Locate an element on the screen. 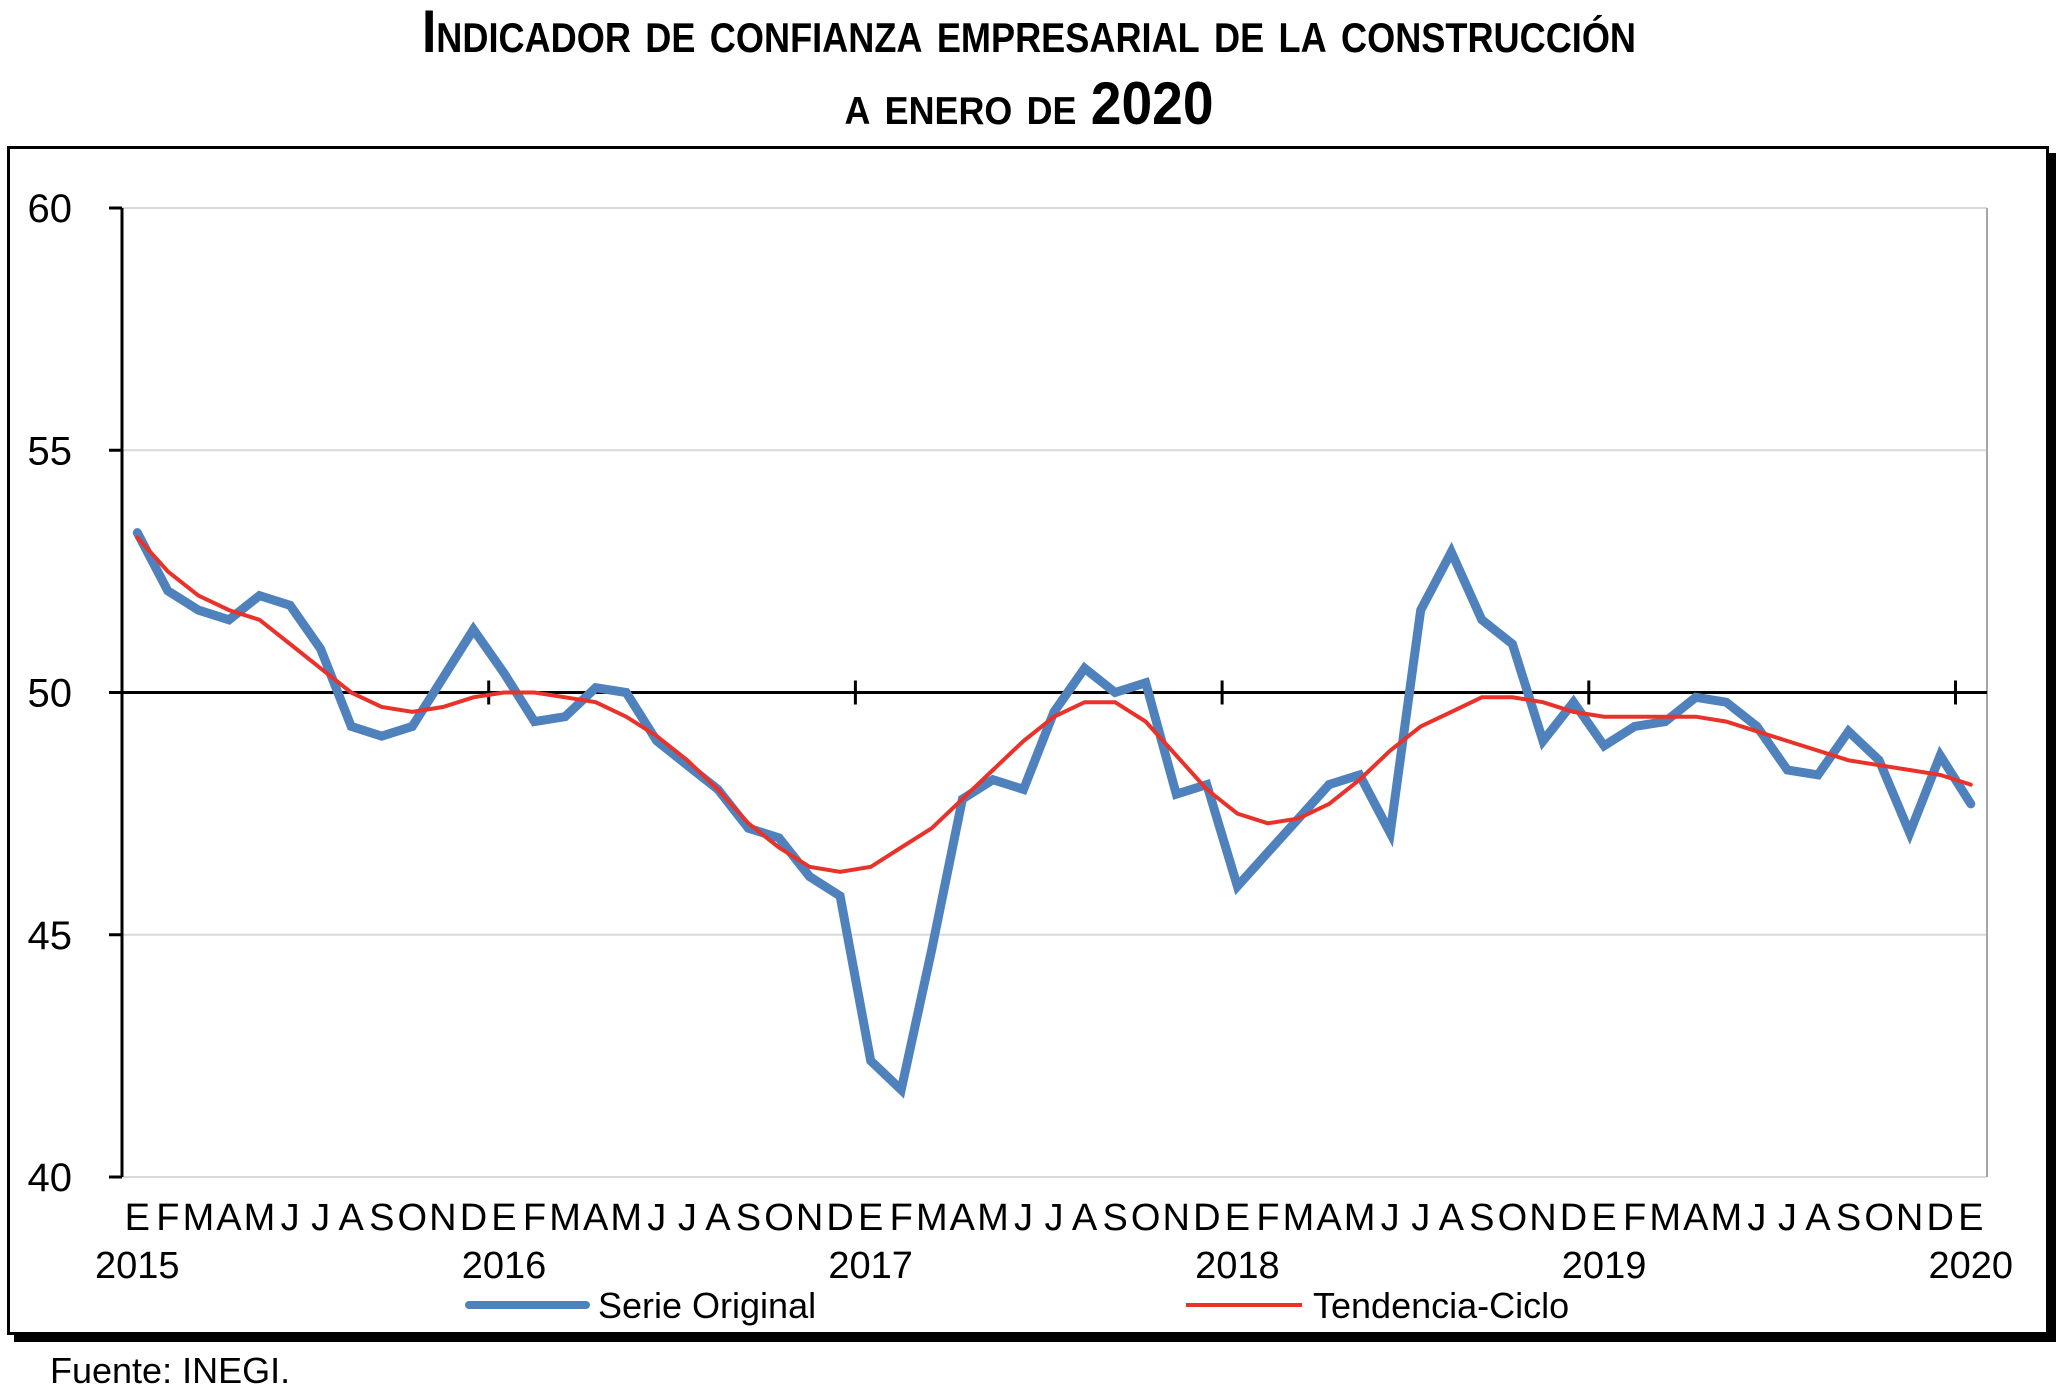  y-tick-labels: 40 45 50 55 60 is located at coordinates (50, 693).